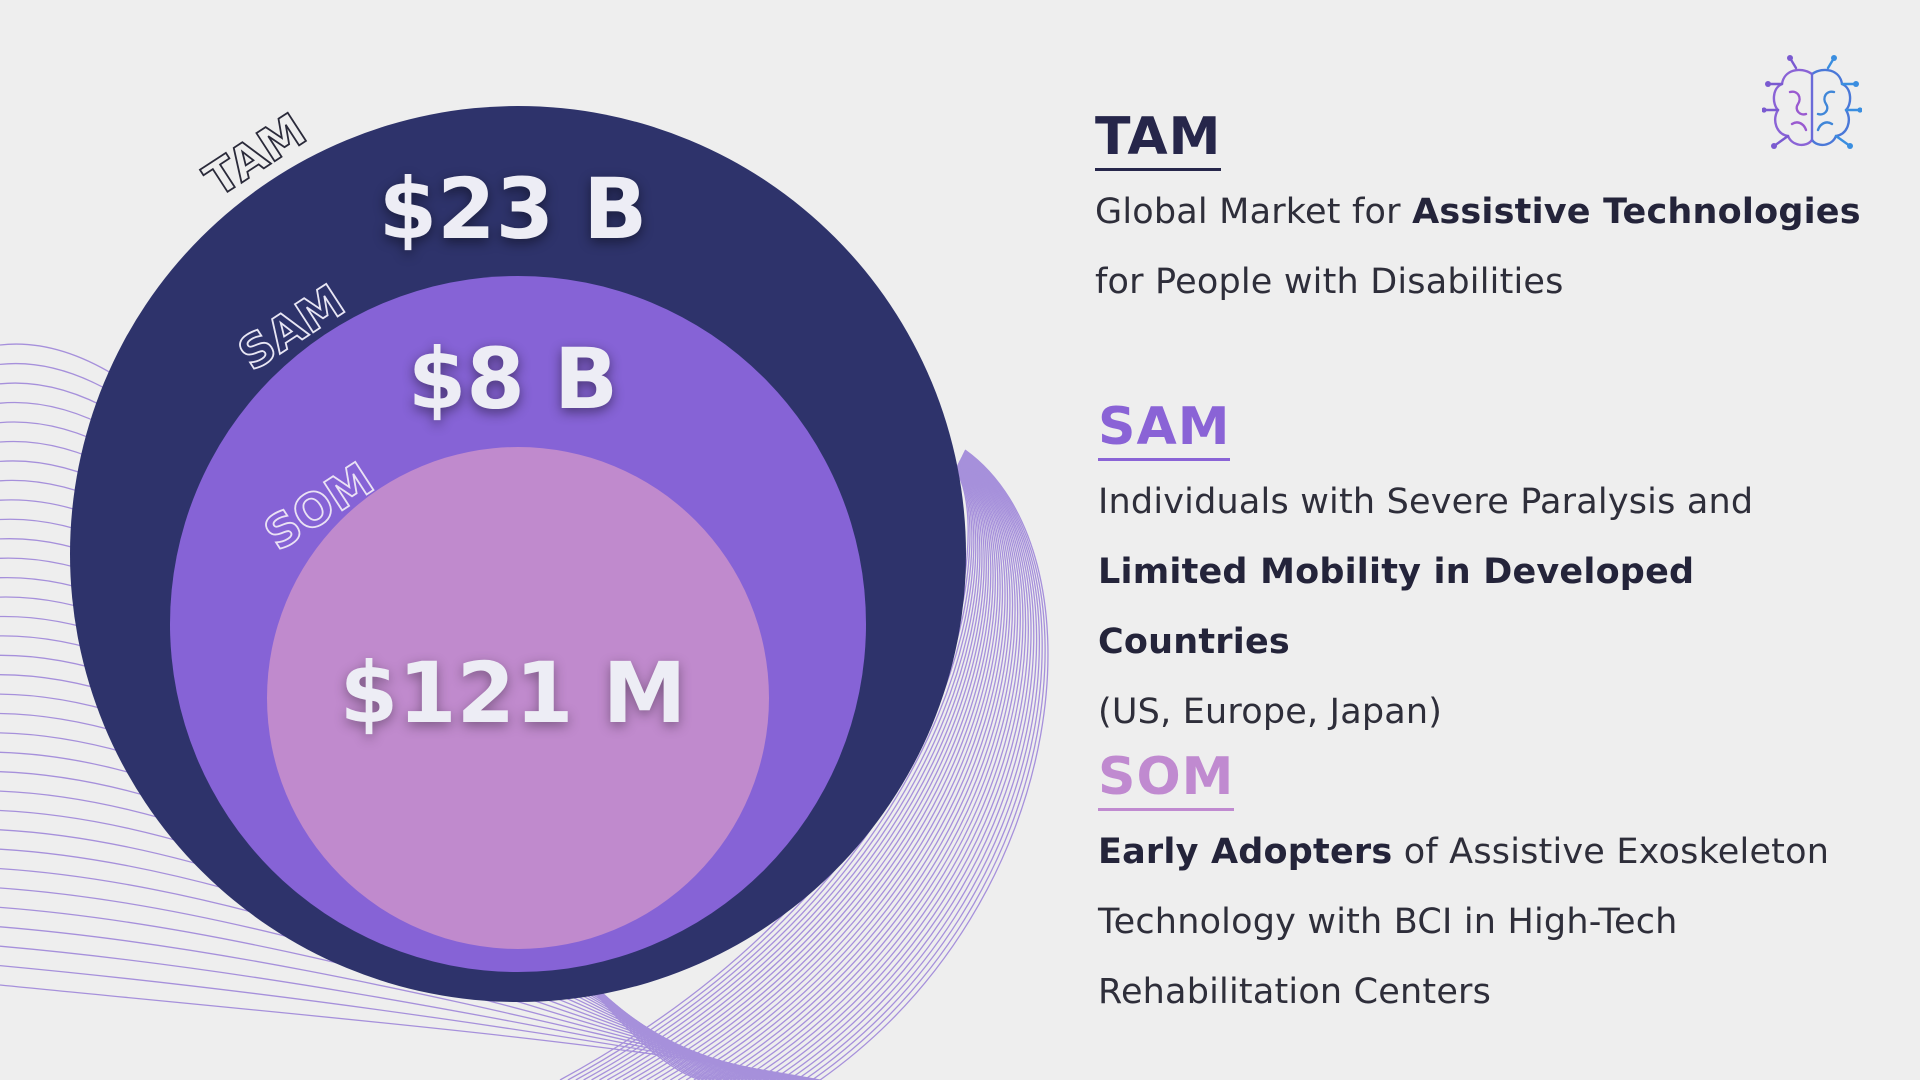 This screenshot has width=1920, height=1080. Describe the element at coordinates (1158, 139) in the screenshot. I see `tam-heading: TAM` at that location.